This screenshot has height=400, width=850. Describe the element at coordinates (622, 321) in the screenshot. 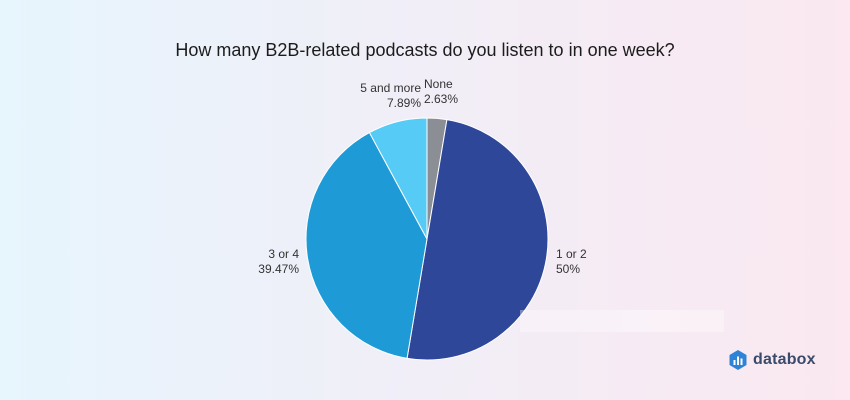

I see `background-strip` at that location.